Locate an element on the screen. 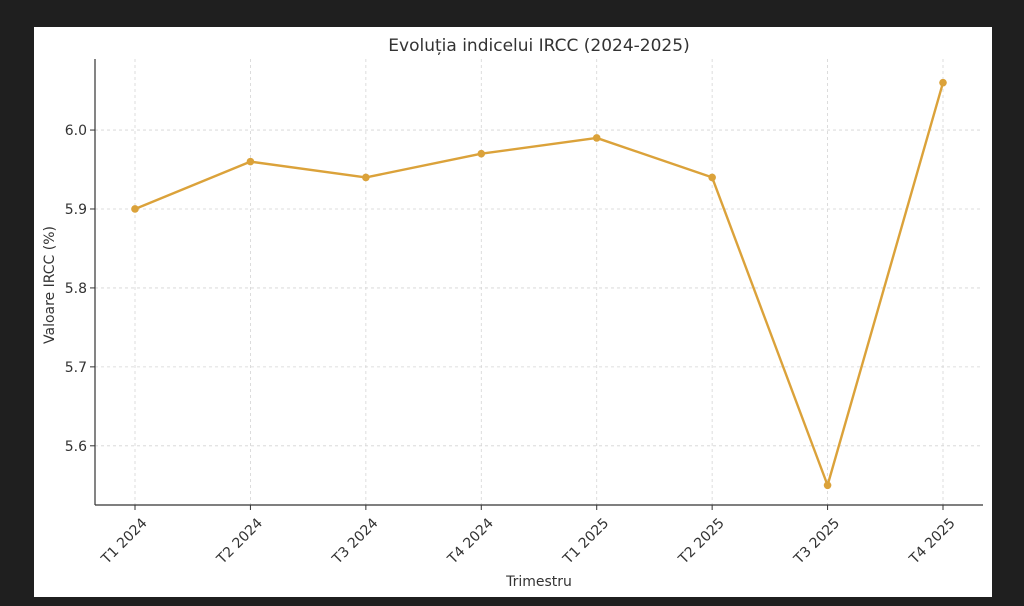  x-tick-label: T1 2024 is located at coordinates (124, 541).